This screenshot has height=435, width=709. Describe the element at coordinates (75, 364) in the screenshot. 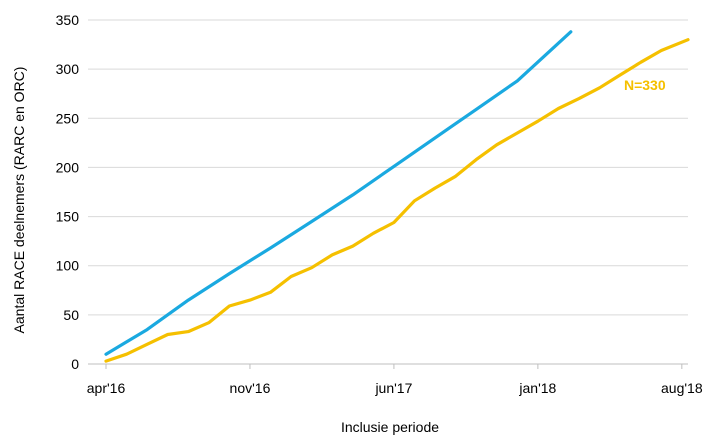

I see `y-tick-label: 0` at that location.